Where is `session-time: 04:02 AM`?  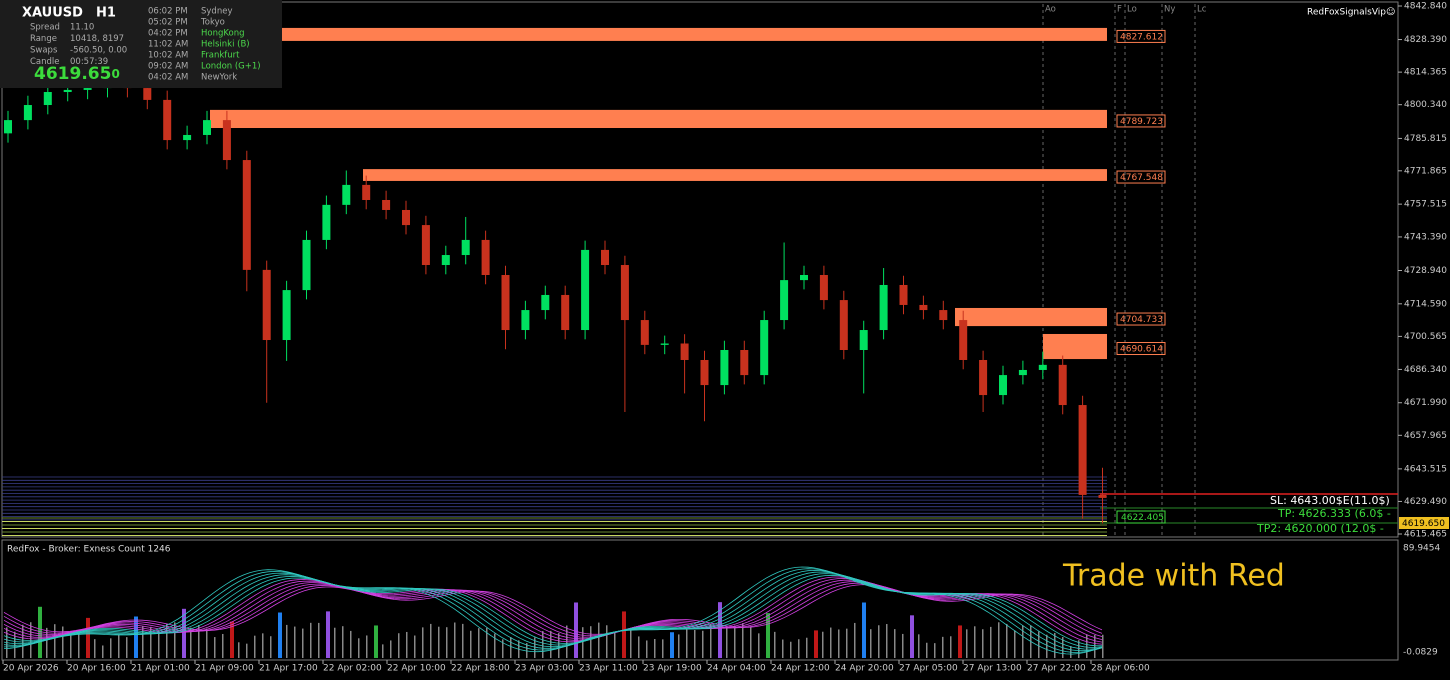
session-time: 04:02 AM is located at coordinates (168, 78).